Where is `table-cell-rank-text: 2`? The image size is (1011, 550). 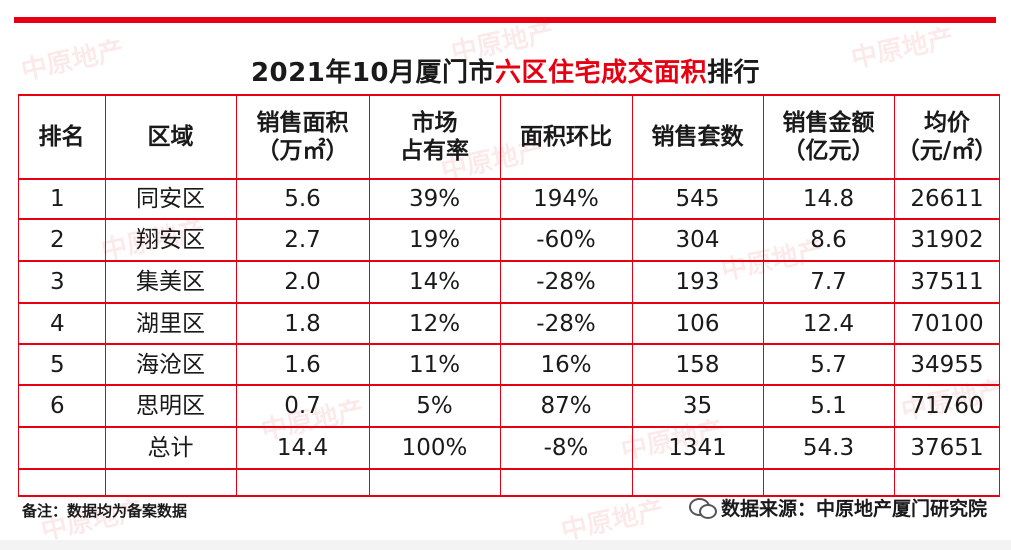 table-cell-rank-text: 2 is located at coordinates (57, 240).